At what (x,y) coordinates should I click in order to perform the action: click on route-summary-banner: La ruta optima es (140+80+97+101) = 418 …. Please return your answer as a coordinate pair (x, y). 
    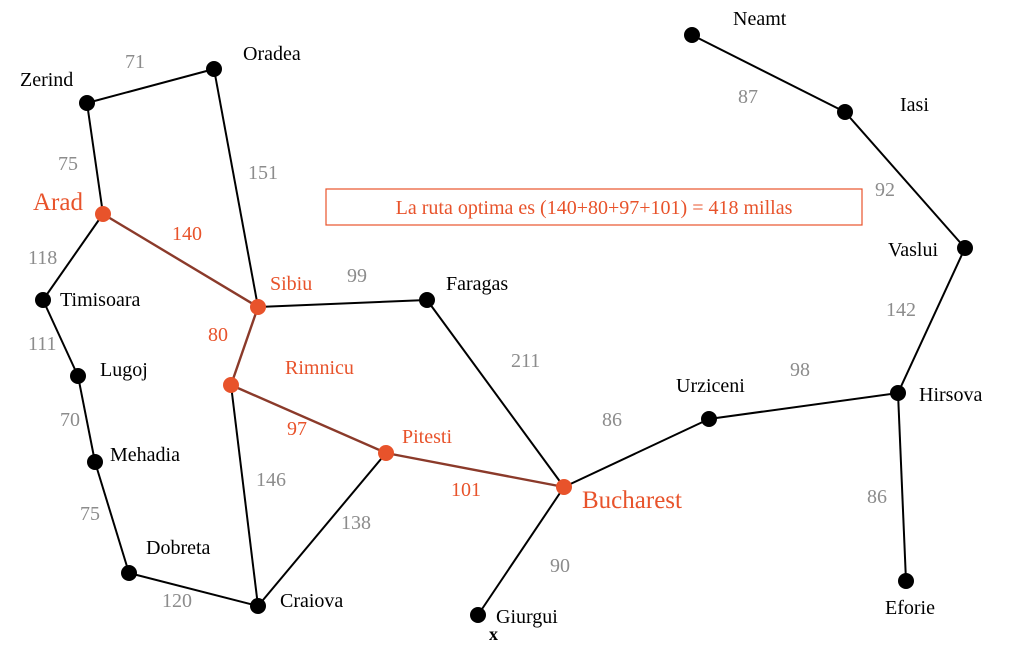
    Looking at the image, I should click on (594, 207).